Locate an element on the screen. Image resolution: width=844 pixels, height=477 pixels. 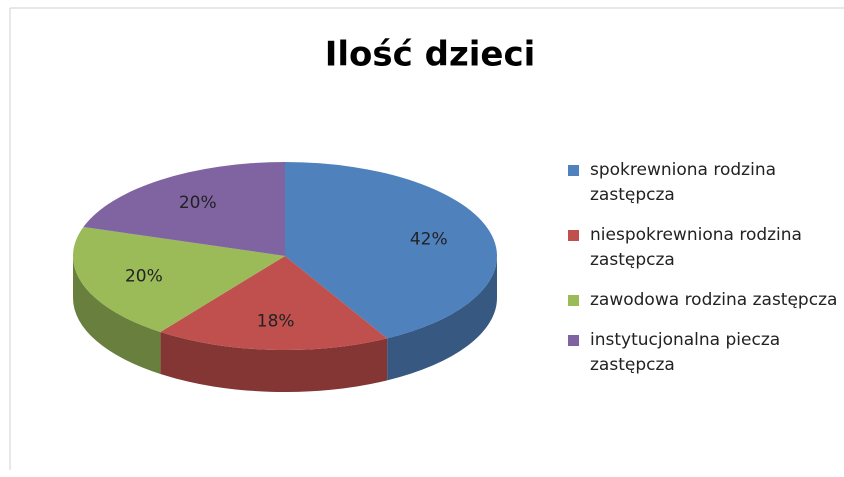
legend-label: zawodowa rodzina zastępcza is located at coordinates (714, 300).